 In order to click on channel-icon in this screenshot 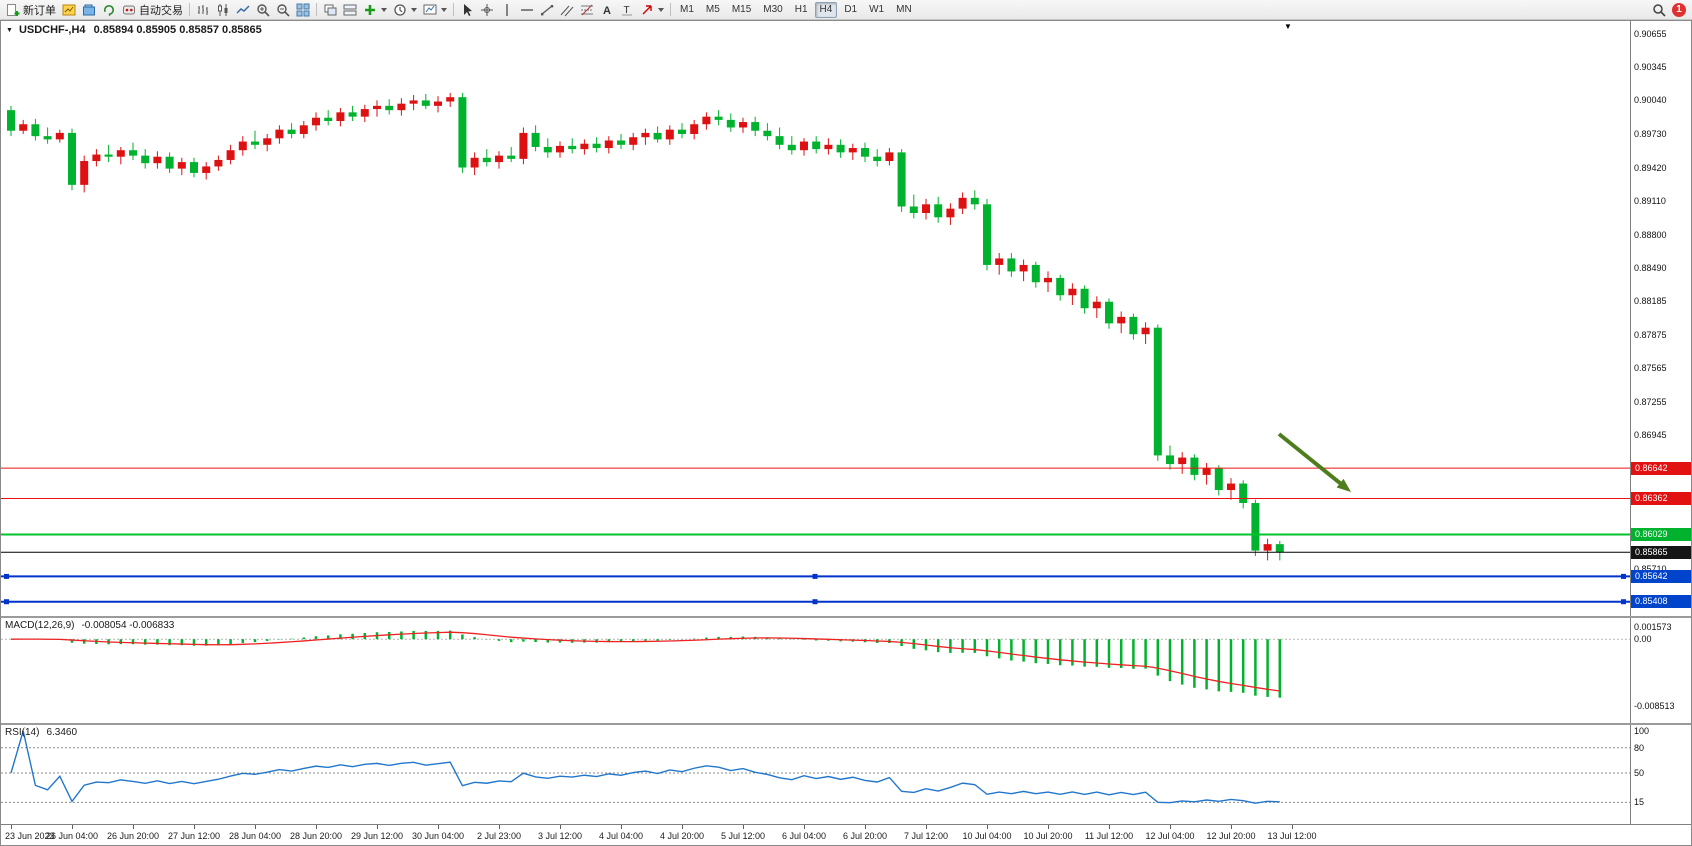, I will do `click(567, 10)`.